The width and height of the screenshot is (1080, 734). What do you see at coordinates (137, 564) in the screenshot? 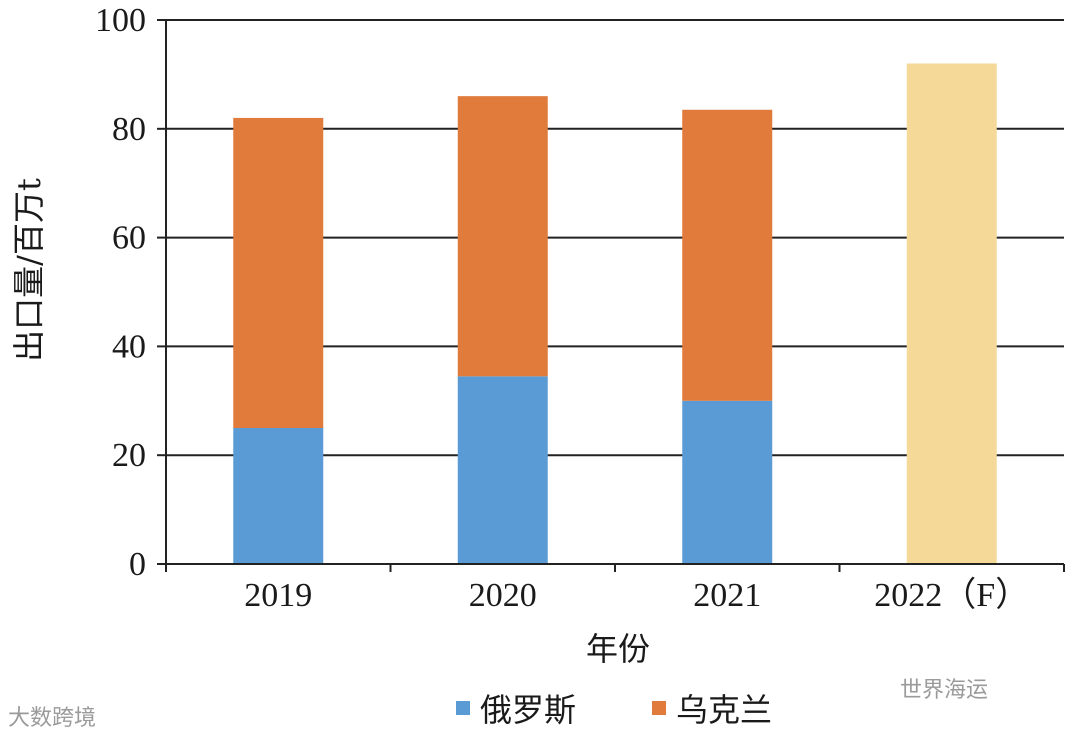
I see `y-tick-label: 0` at bounding box center [137, 564].